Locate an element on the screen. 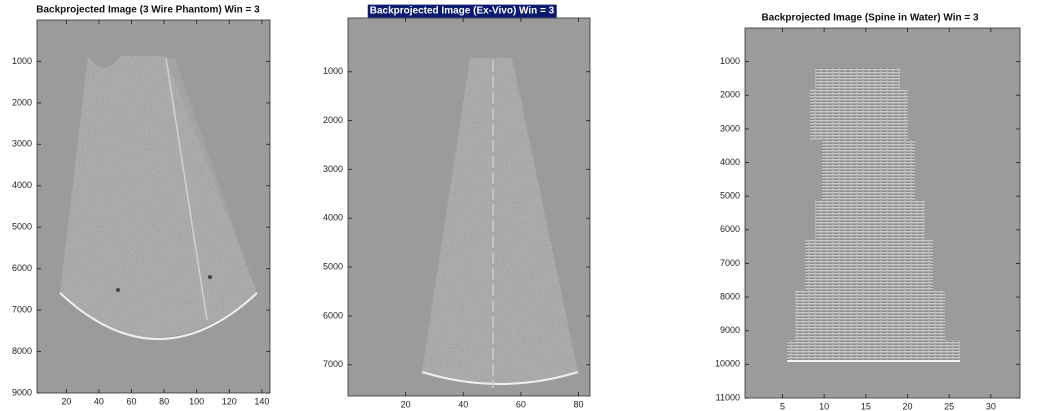 This screenshot has width=1037, height=411. x-tick-label: 10 is located at coordinates (824, 406).